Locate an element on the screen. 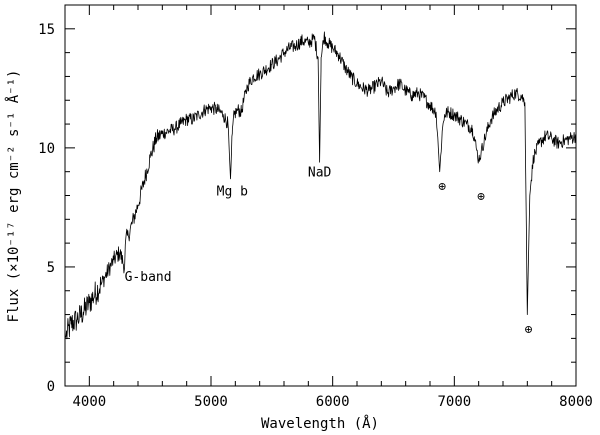 The width and height of the screenshot is (600, 435). y-tick-label: 15 is located at coordinates (46, 30).